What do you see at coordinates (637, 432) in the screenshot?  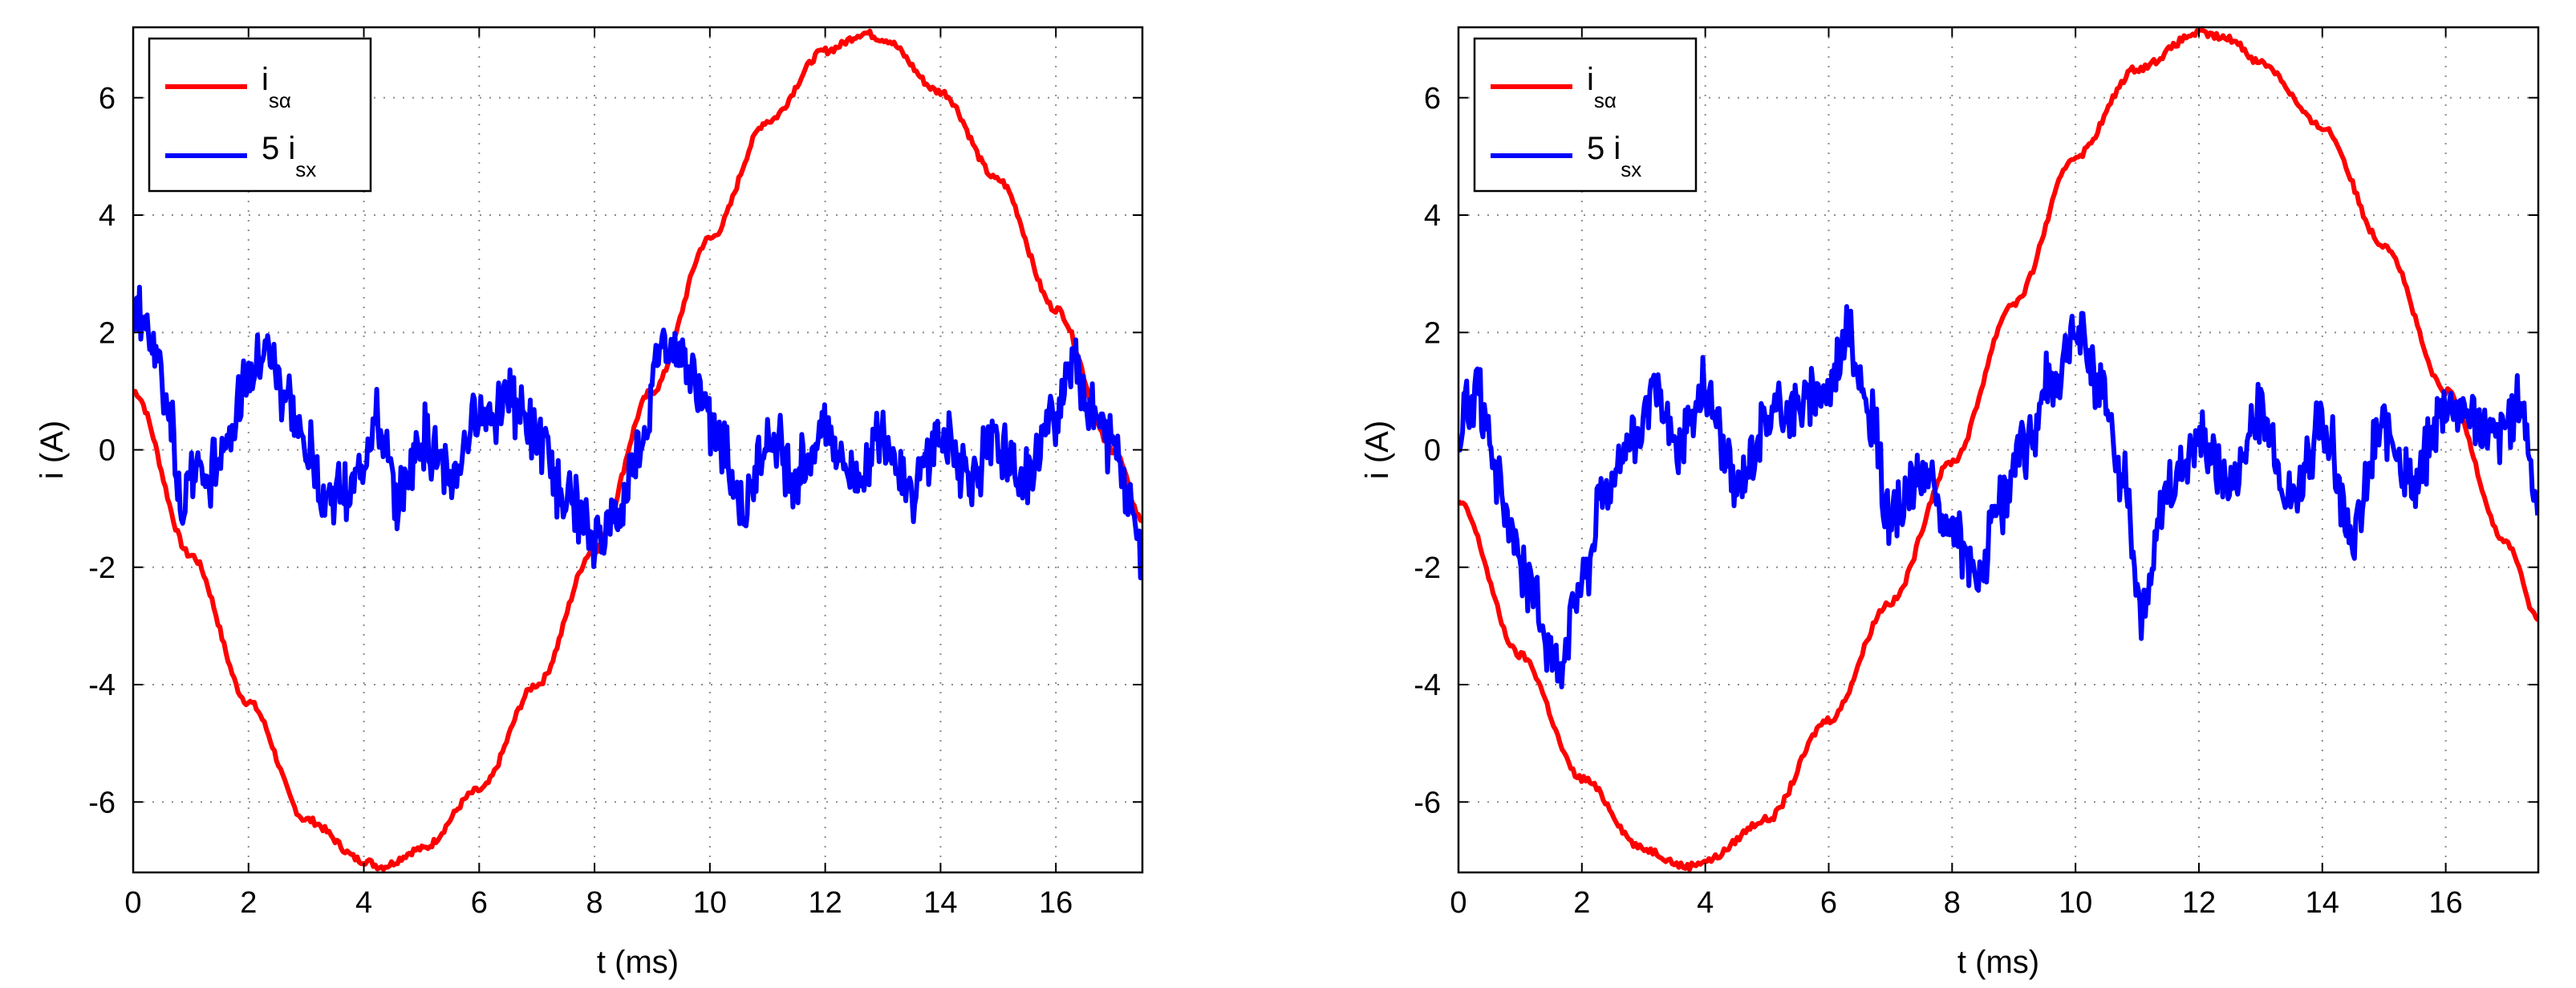 I see `series-line-5-i-sx` at bounding box center [637, 432].